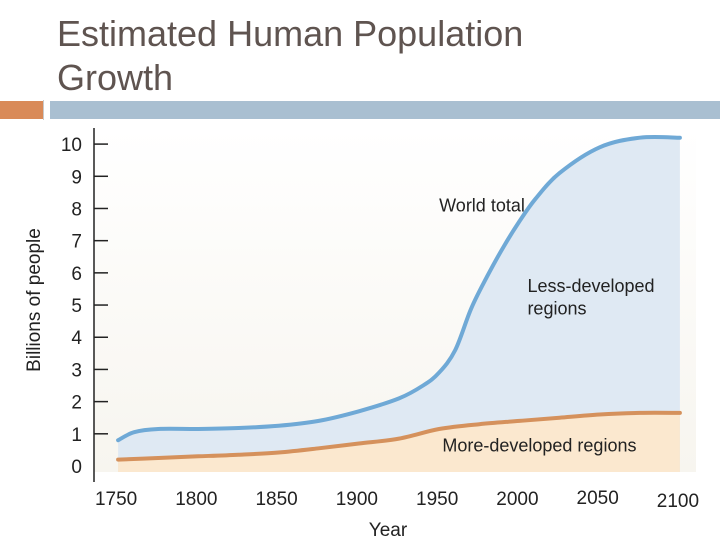 This screenshot has width=720, height=540. What do you see at coordinates (76, 306) in the screenshot?
I see `y-tick-label: 5` at bounding box center [76, 306].